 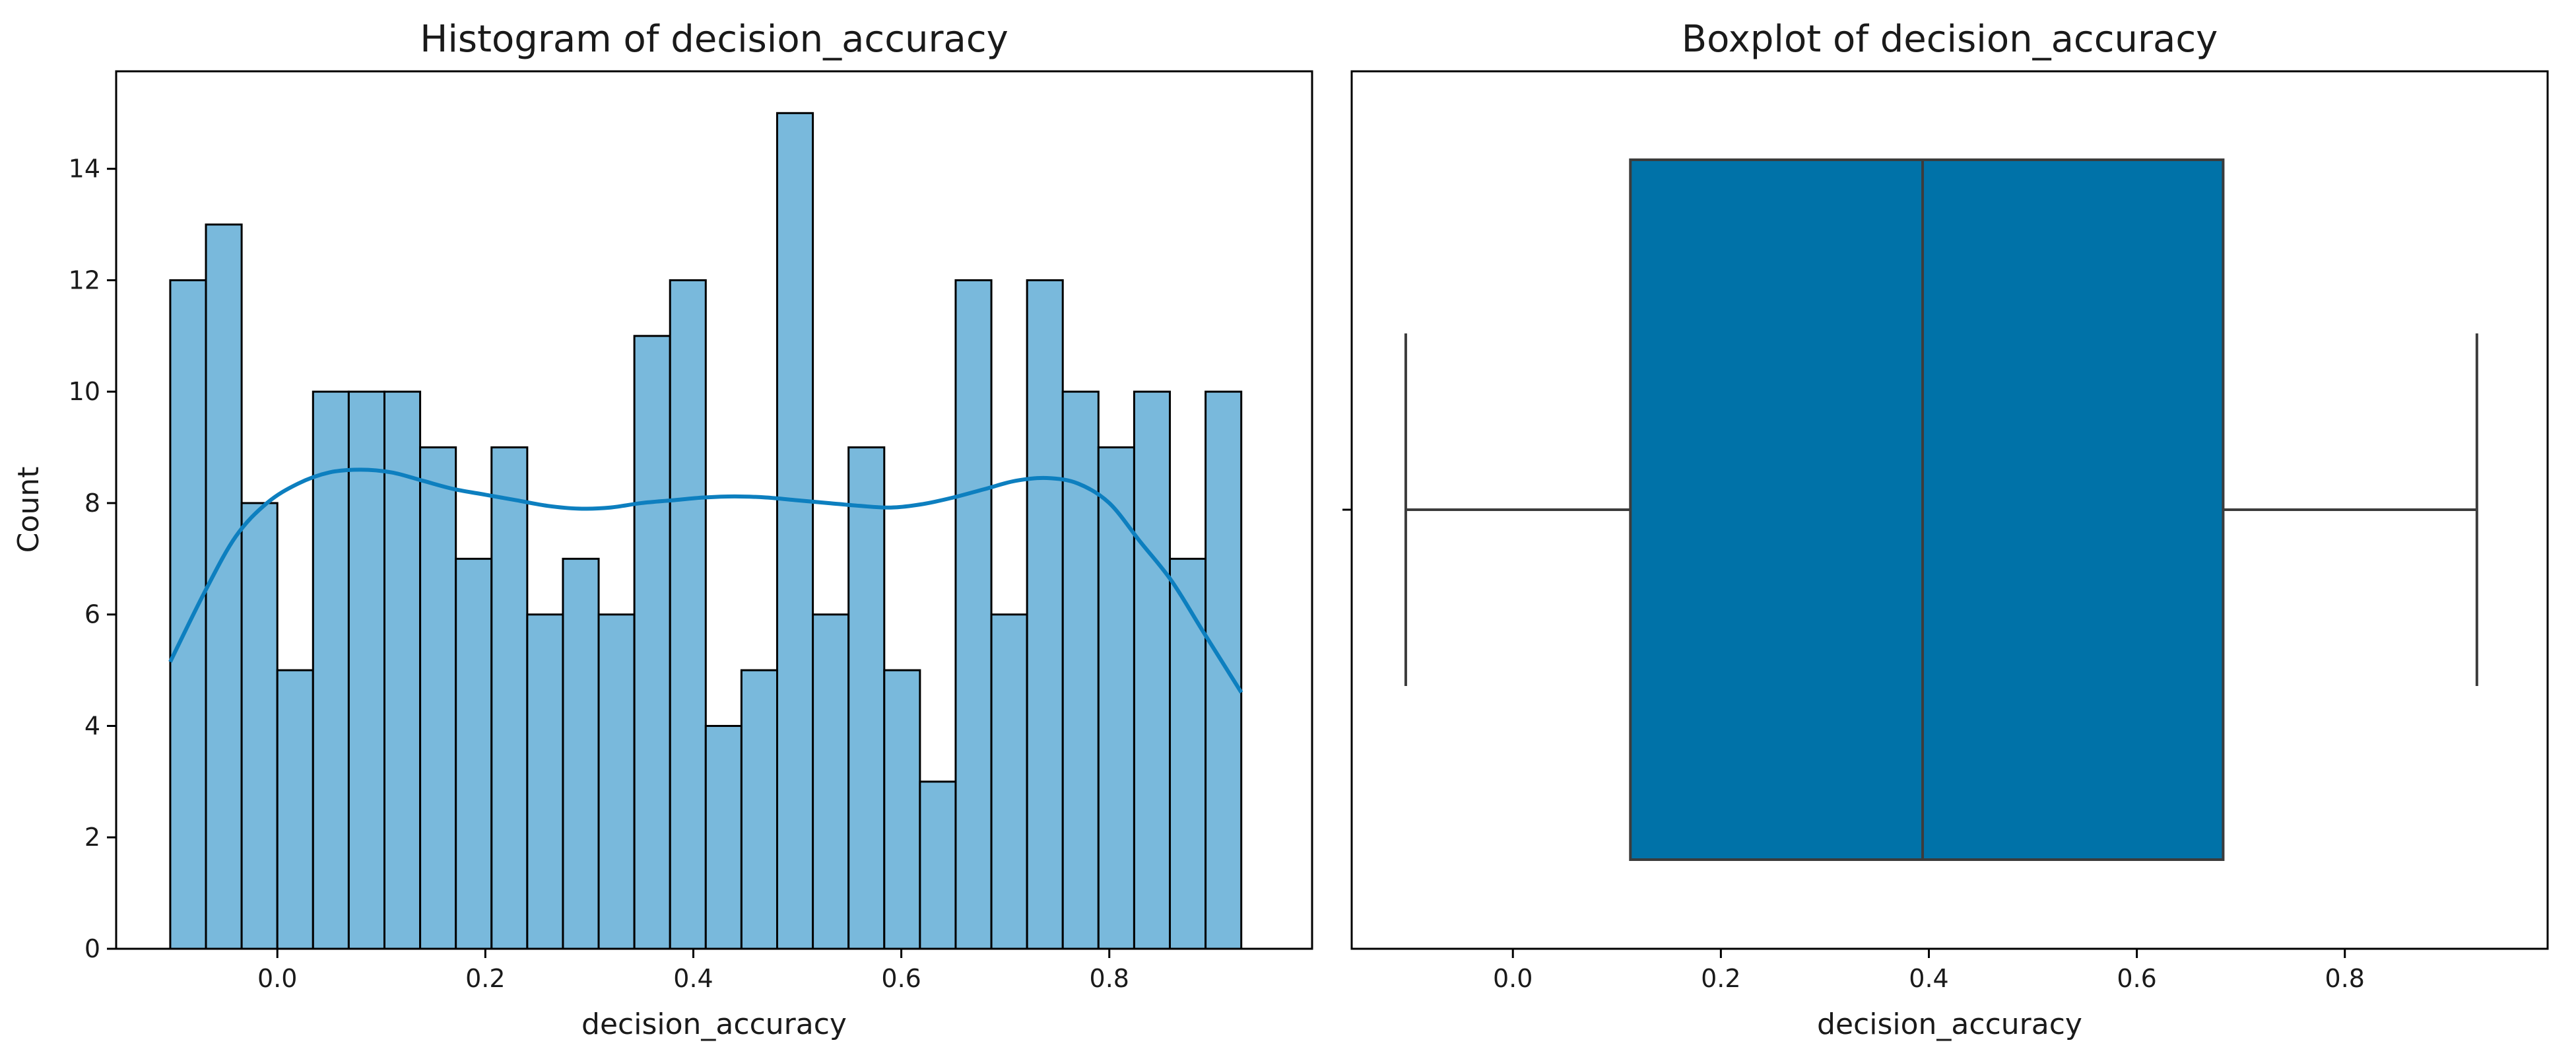 I want to click on histogram-x-tick-label: 0.4, so click(x=693, y=978).